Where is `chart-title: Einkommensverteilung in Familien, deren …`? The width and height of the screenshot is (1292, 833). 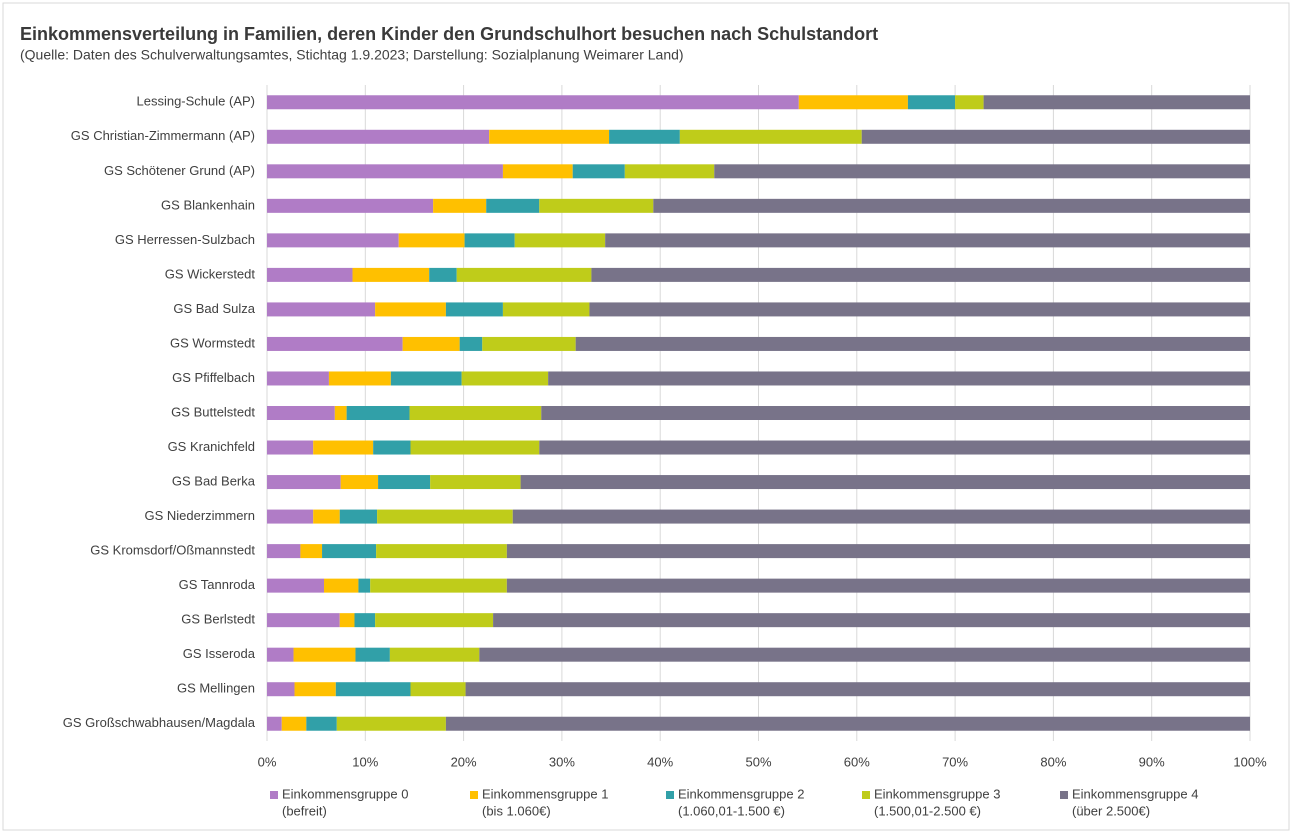
chart-title: Einkommensverteilung in Familien, deren … is located at coordinates (449, 34).